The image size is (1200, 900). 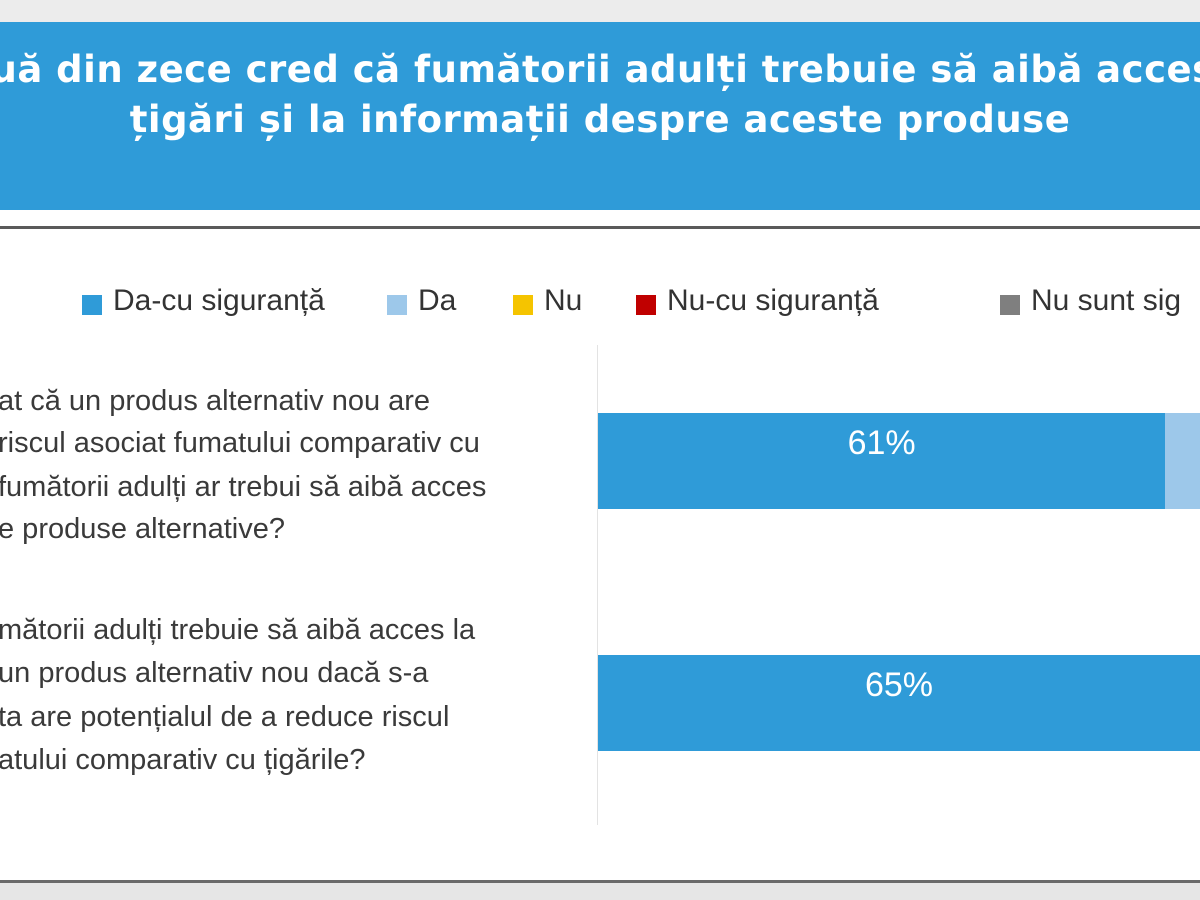 I want to click on bar-2-da-cu-siguranta: 65%, so click(x=899, y=703).